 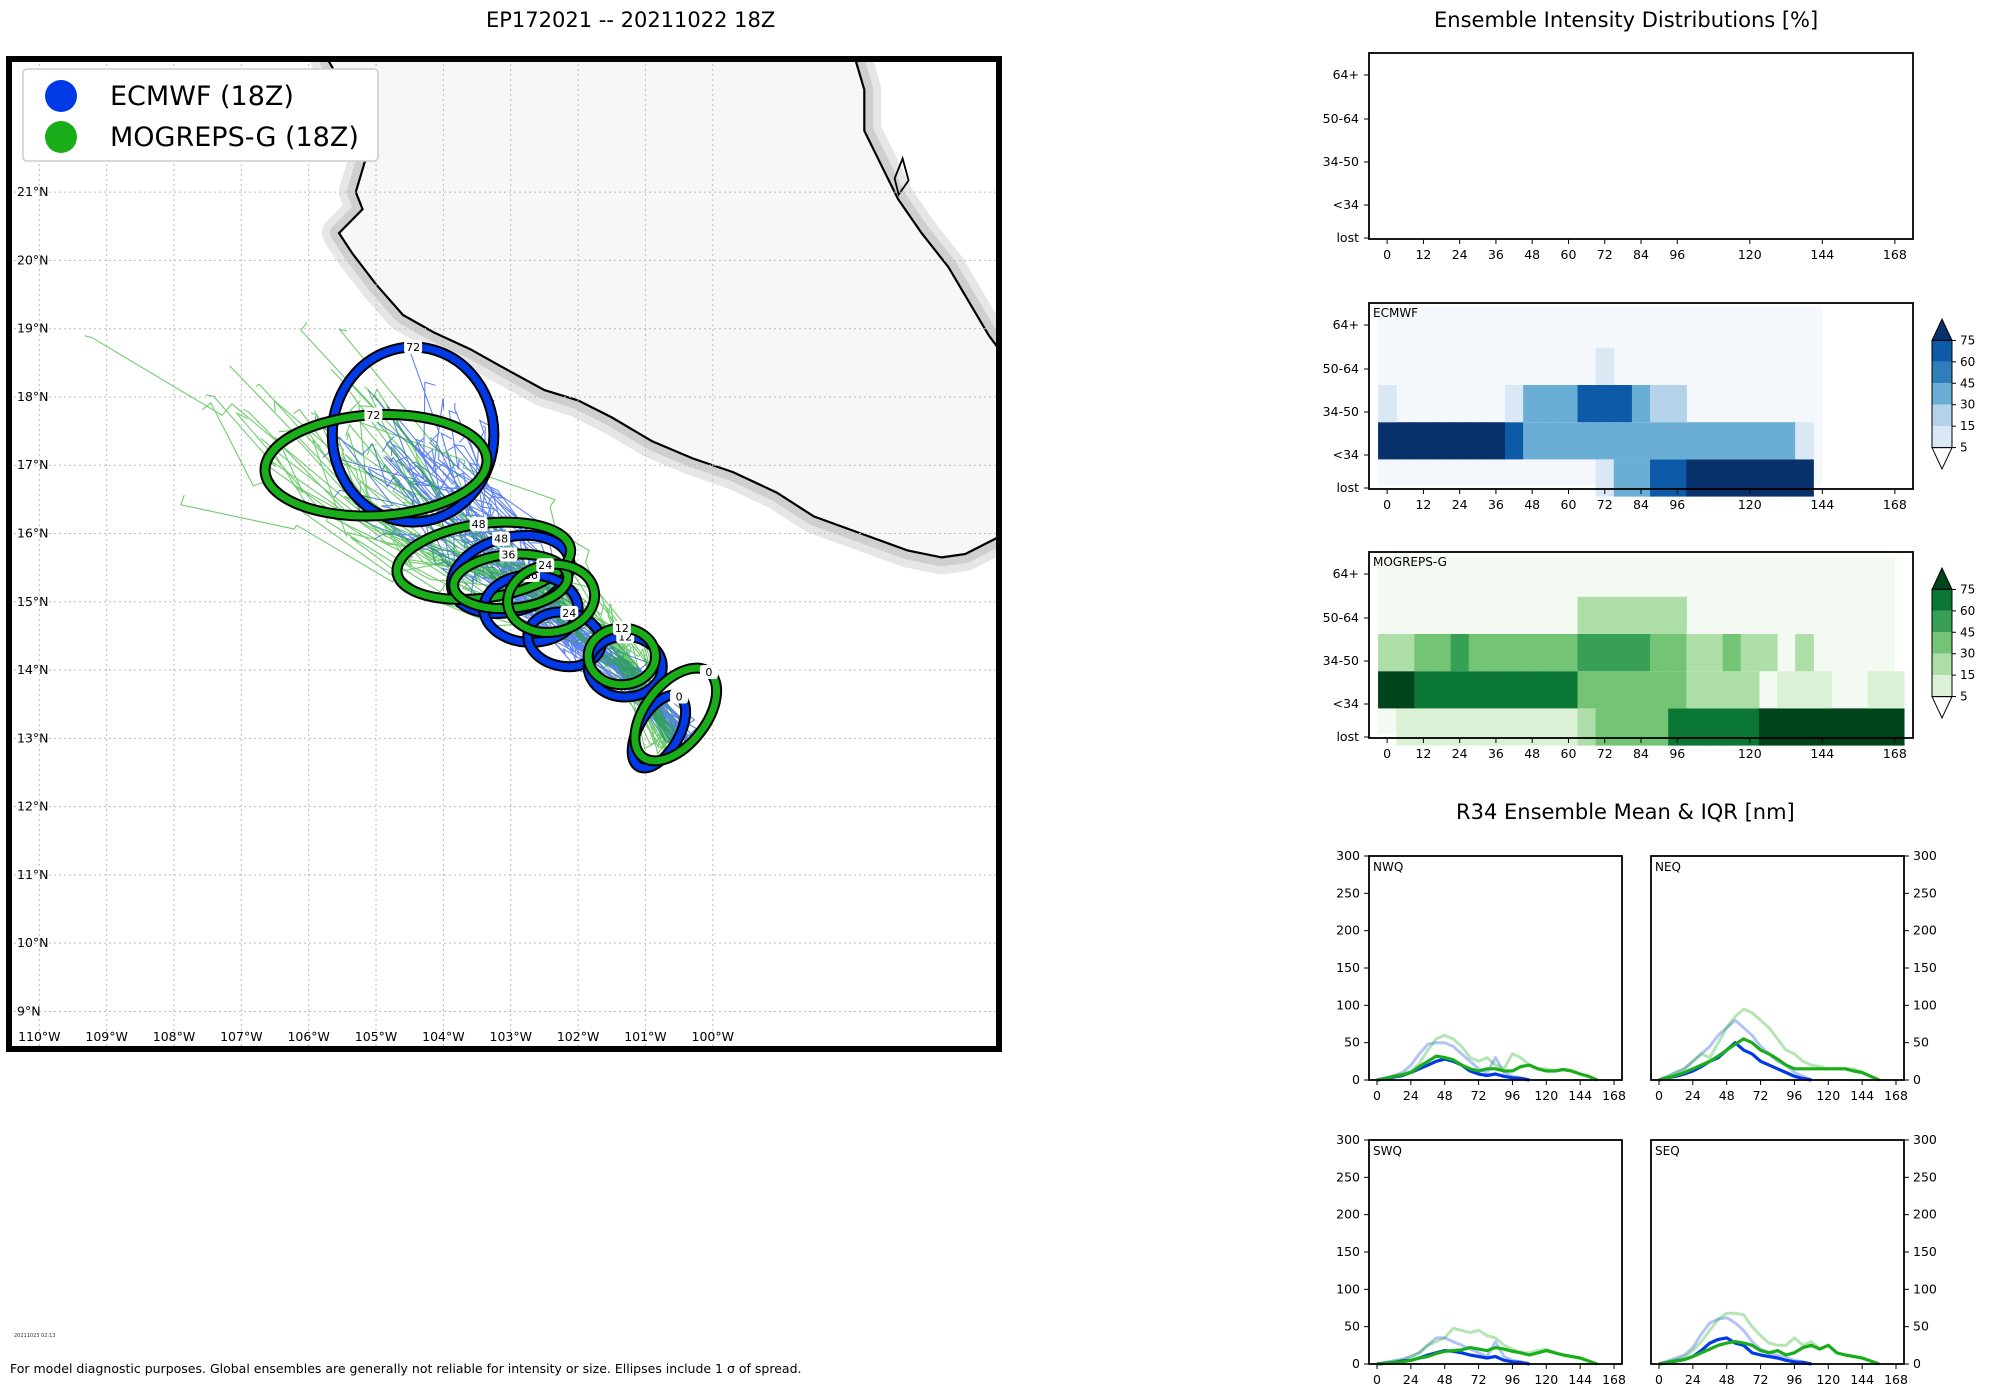 What do you see at coordinates (569, 613) in the screenshot?
I see `ellipse-lead-label: 24` at bounding box center [569, 613].